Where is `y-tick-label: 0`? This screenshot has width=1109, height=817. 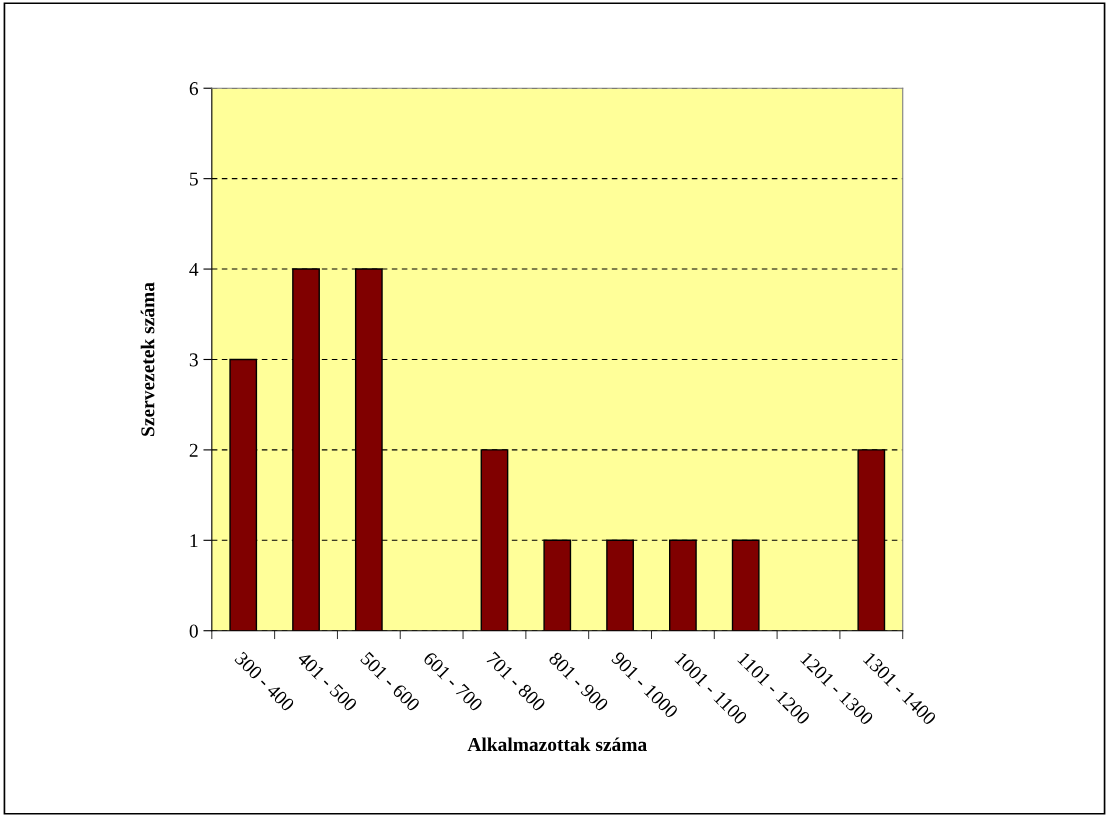
y-tick-label: 0 is located at coordinates (193, 631).